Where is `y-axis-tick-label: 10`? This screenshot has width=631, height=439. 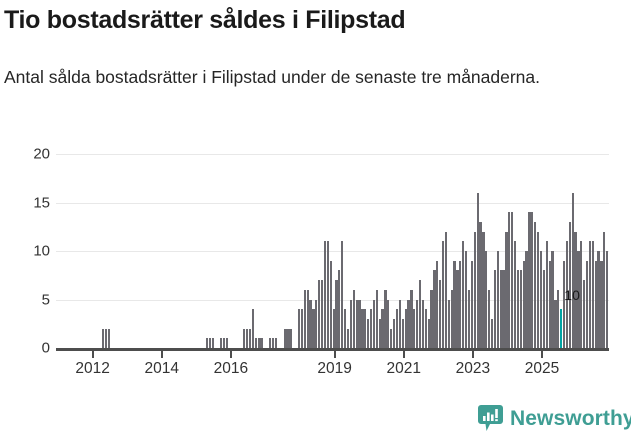 y-axis-tick-label: 10 is located at coordinates (41, 251).